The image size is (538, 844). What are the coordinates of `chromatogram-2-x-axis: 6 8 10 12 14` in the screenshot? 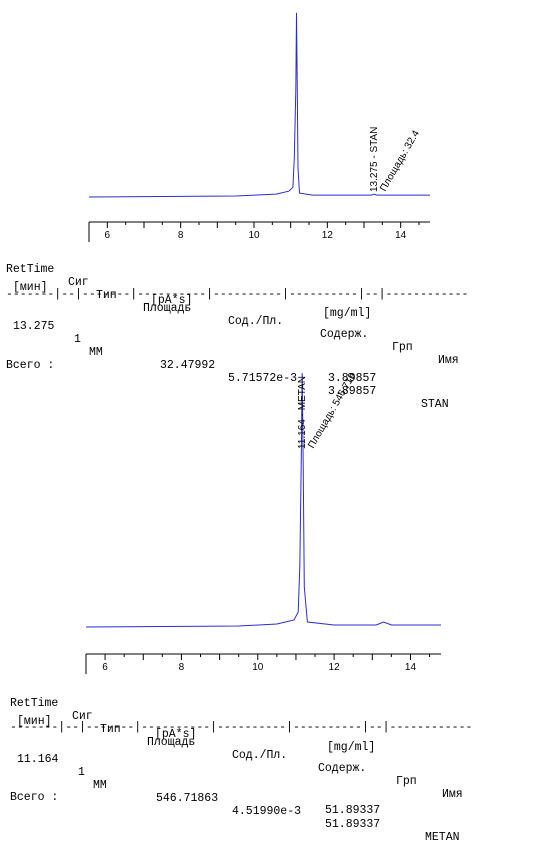 It's located at (263, 663).